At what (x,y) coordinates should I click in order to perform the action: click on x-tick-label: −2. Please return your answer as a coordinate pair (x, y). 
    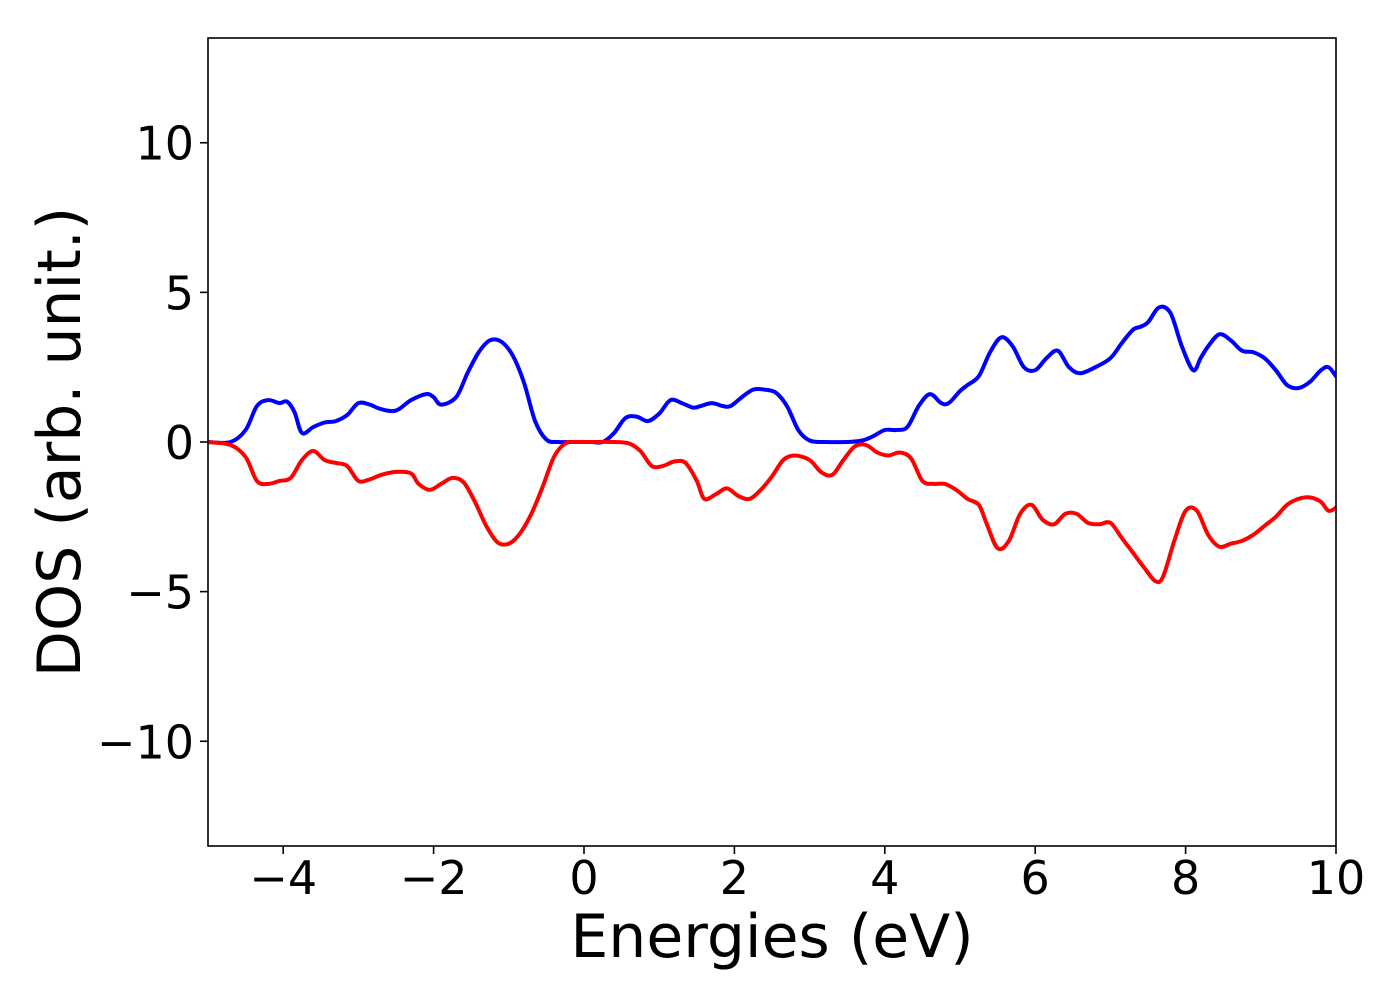
    Looking at the image, I should click on (434, 878).